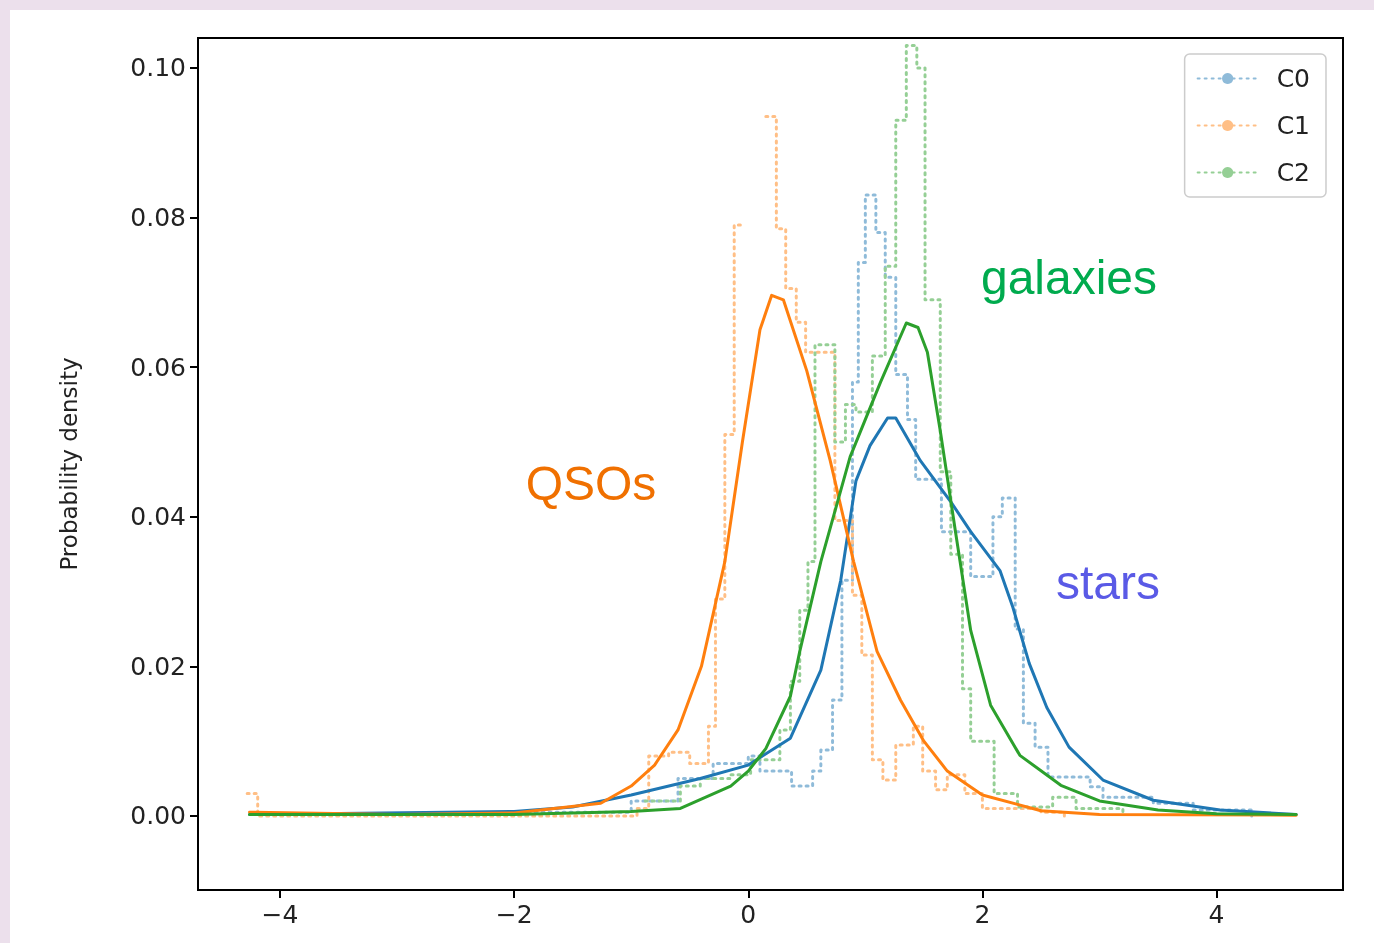 The image size is (1374, 943). Describe the element at coordinates (1108, 582) in the screenshot. I see `annotation: stars` at that location.